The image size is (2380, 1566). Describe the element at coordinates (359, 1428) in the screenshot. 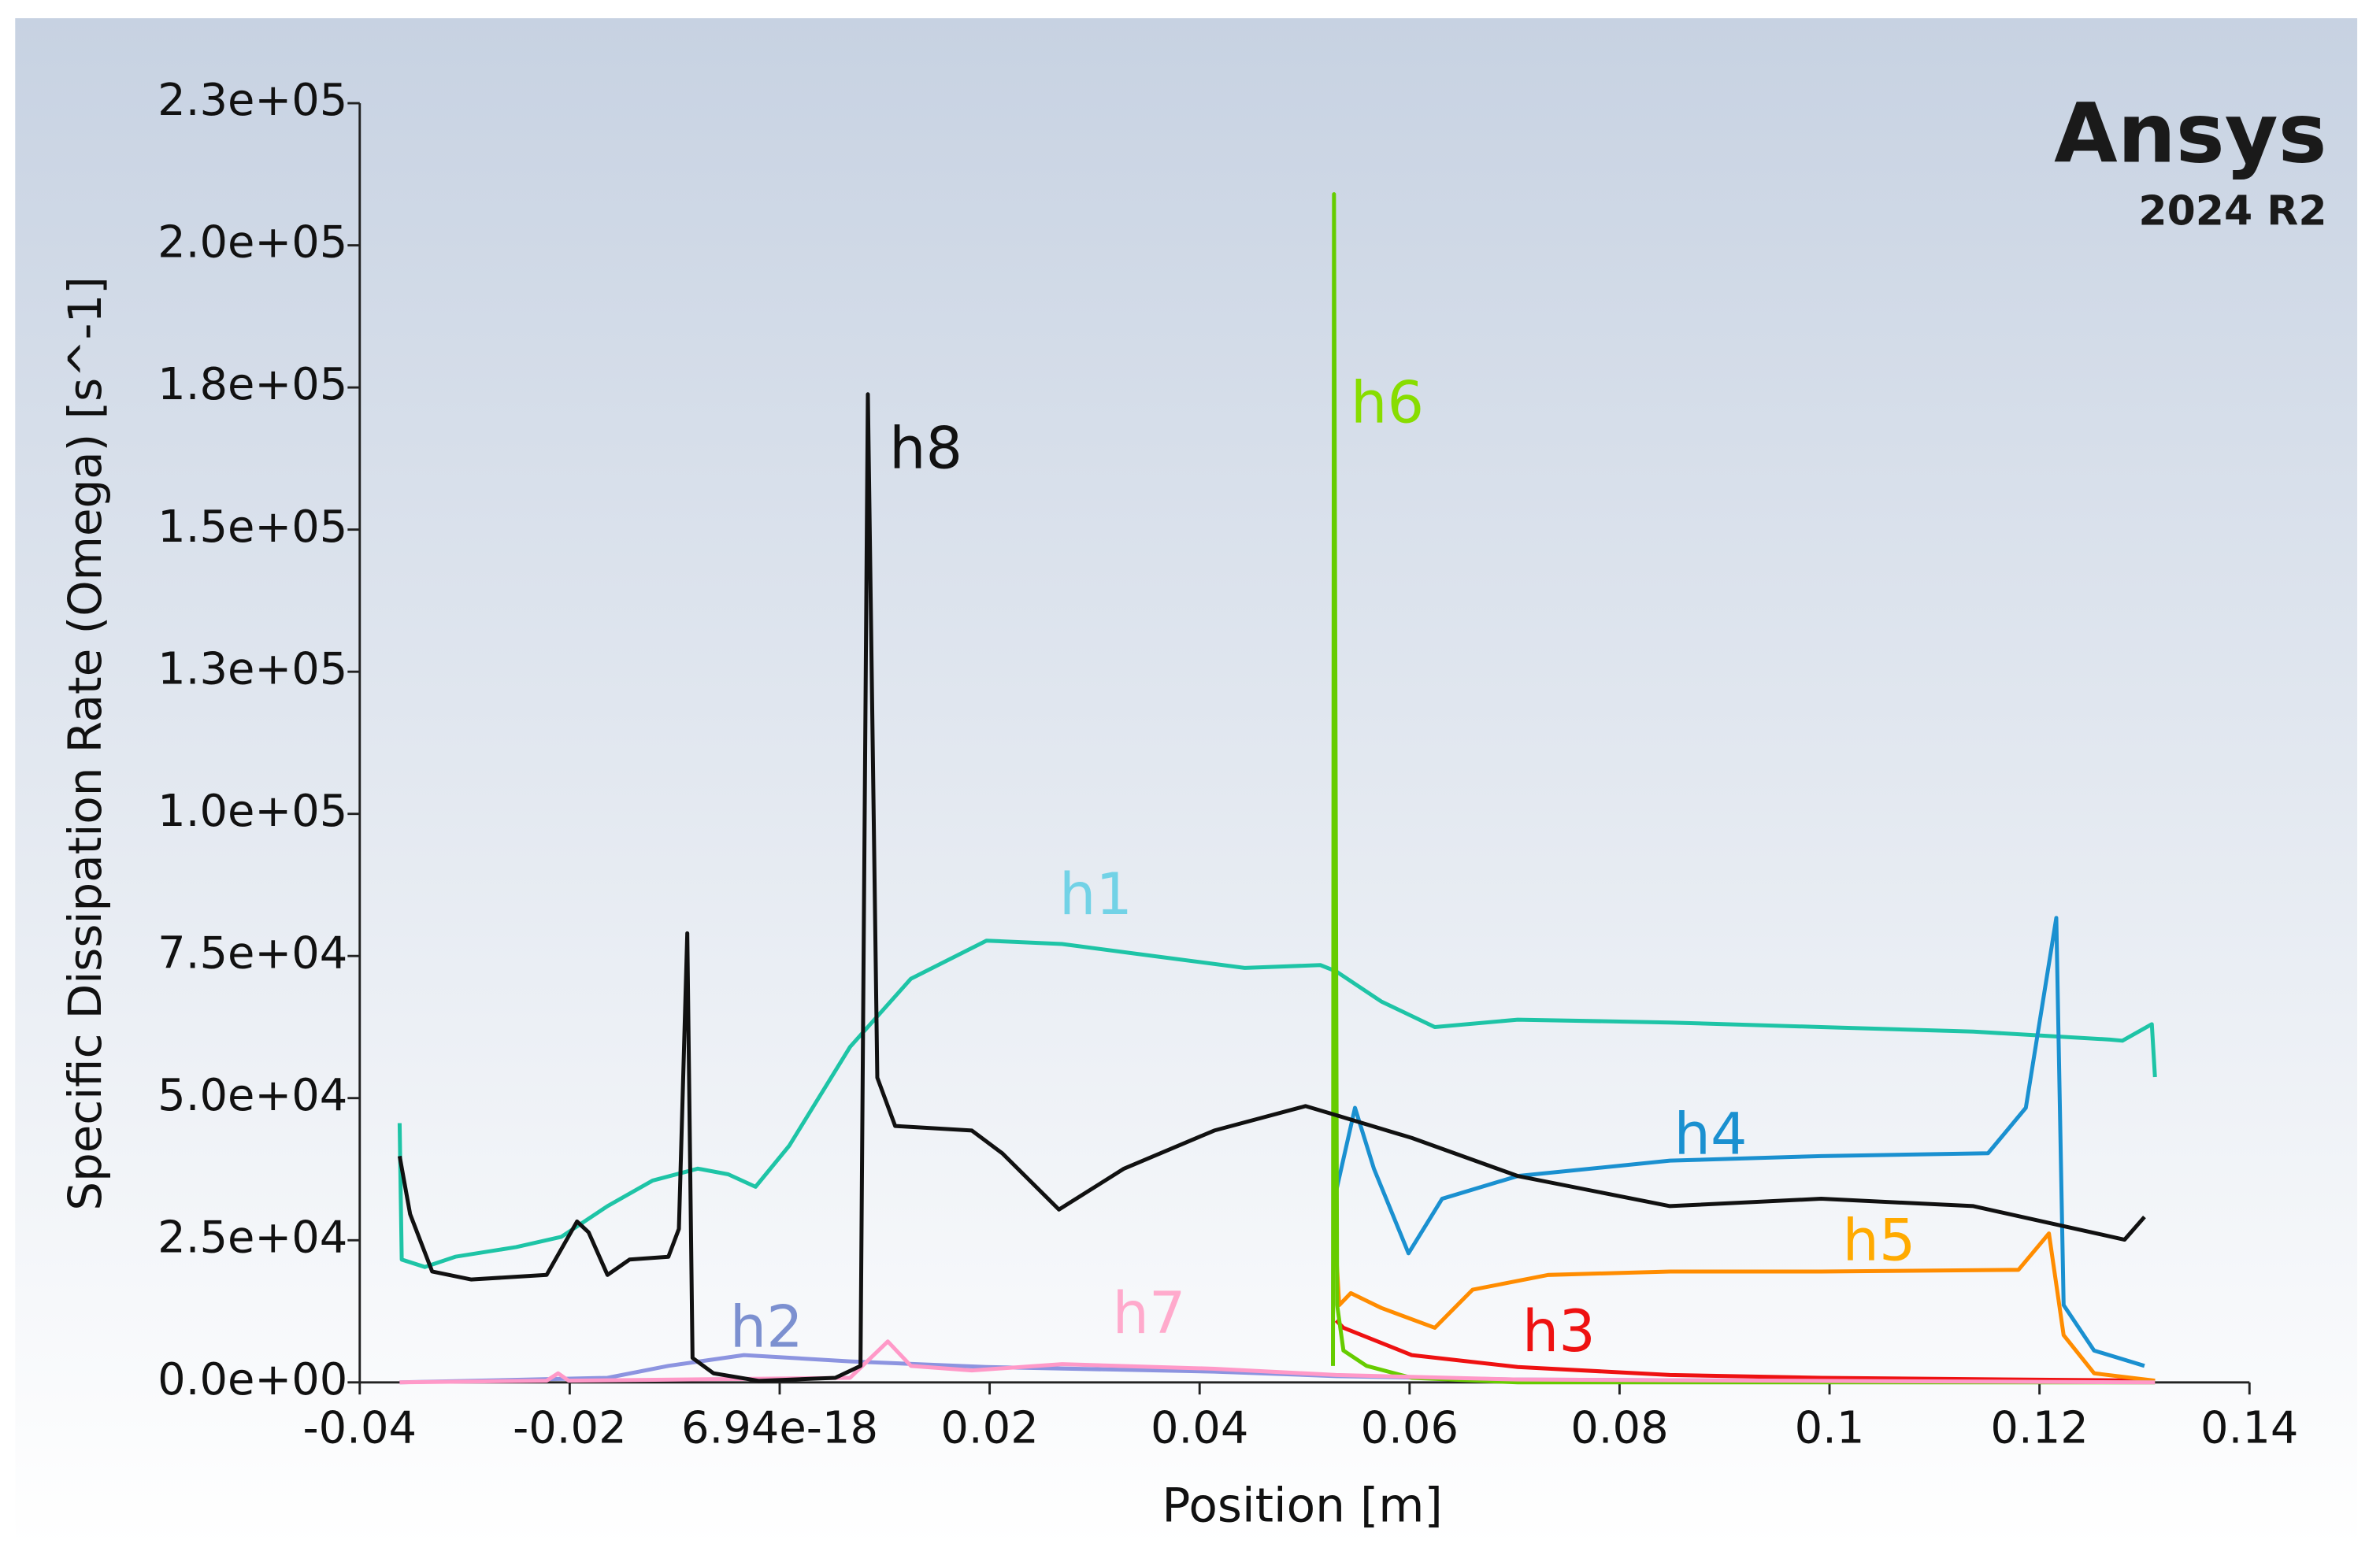

I see `x-tick-label: -0.04` at that location.